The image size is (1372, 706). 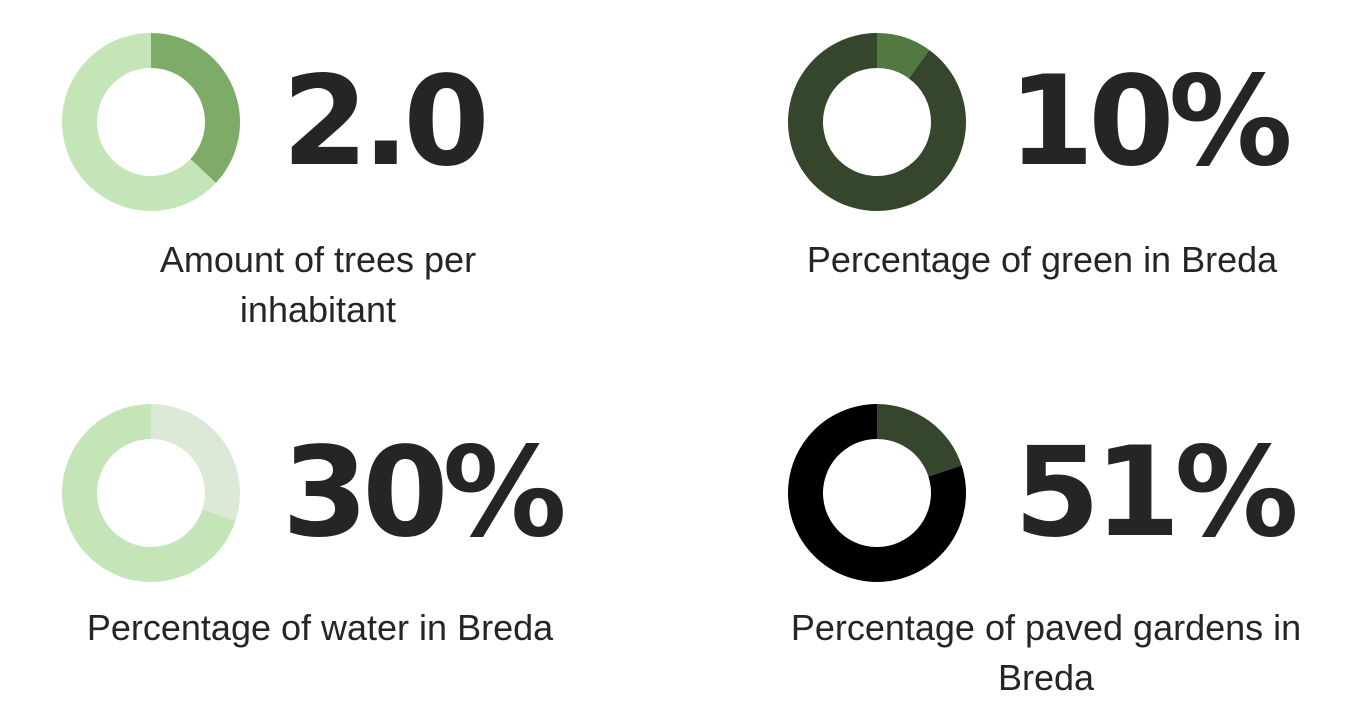 What do you see at coordinates (1042, 259) in the screenshot?
I see `stat-caption: Percentage of green in Breda` at bounding box center [1042, 259].